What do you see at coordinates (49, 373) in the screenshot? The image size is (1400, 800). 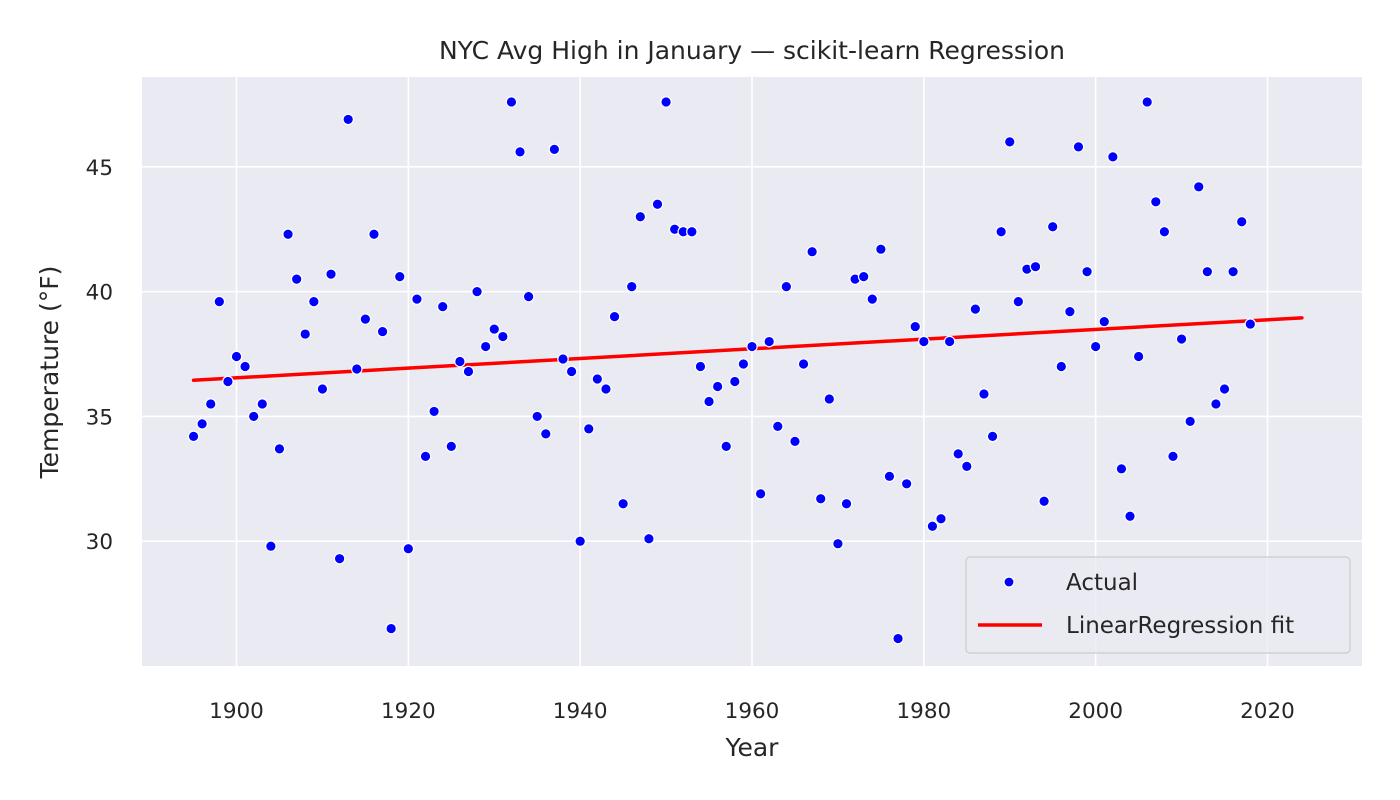 I see `y-axis-label: Temperature (°F)` at bounding box center [49, 373].